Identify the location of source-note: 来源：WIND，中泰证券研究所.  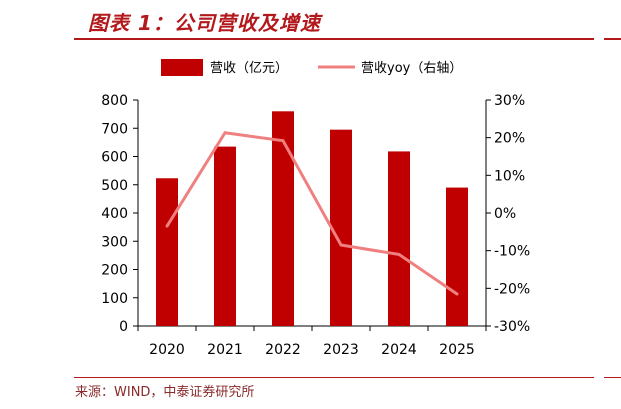
(165, 392).